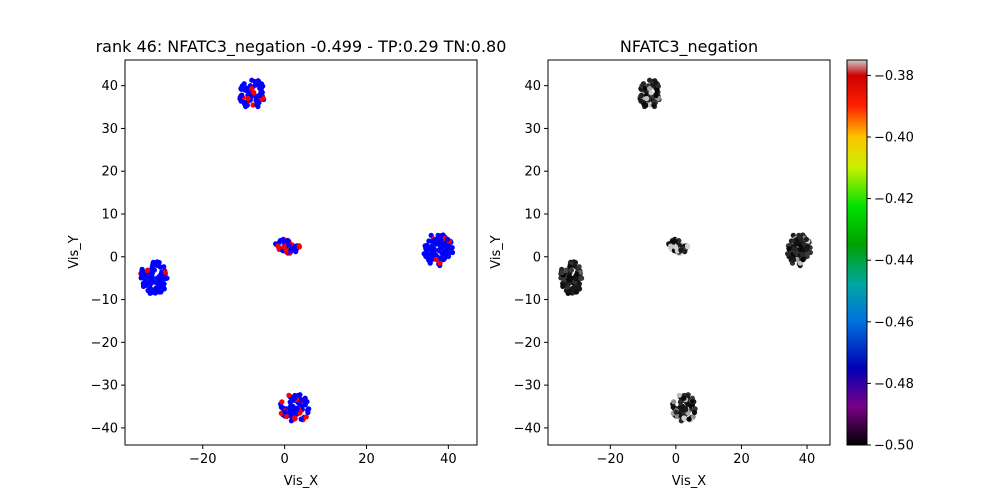 This screenshot has width=1000, height=504. What do you see at coordinates (894, 322) in the screenshot?
I see `colorbar-tick-label: −0.46` at bounding box center [894, 322].